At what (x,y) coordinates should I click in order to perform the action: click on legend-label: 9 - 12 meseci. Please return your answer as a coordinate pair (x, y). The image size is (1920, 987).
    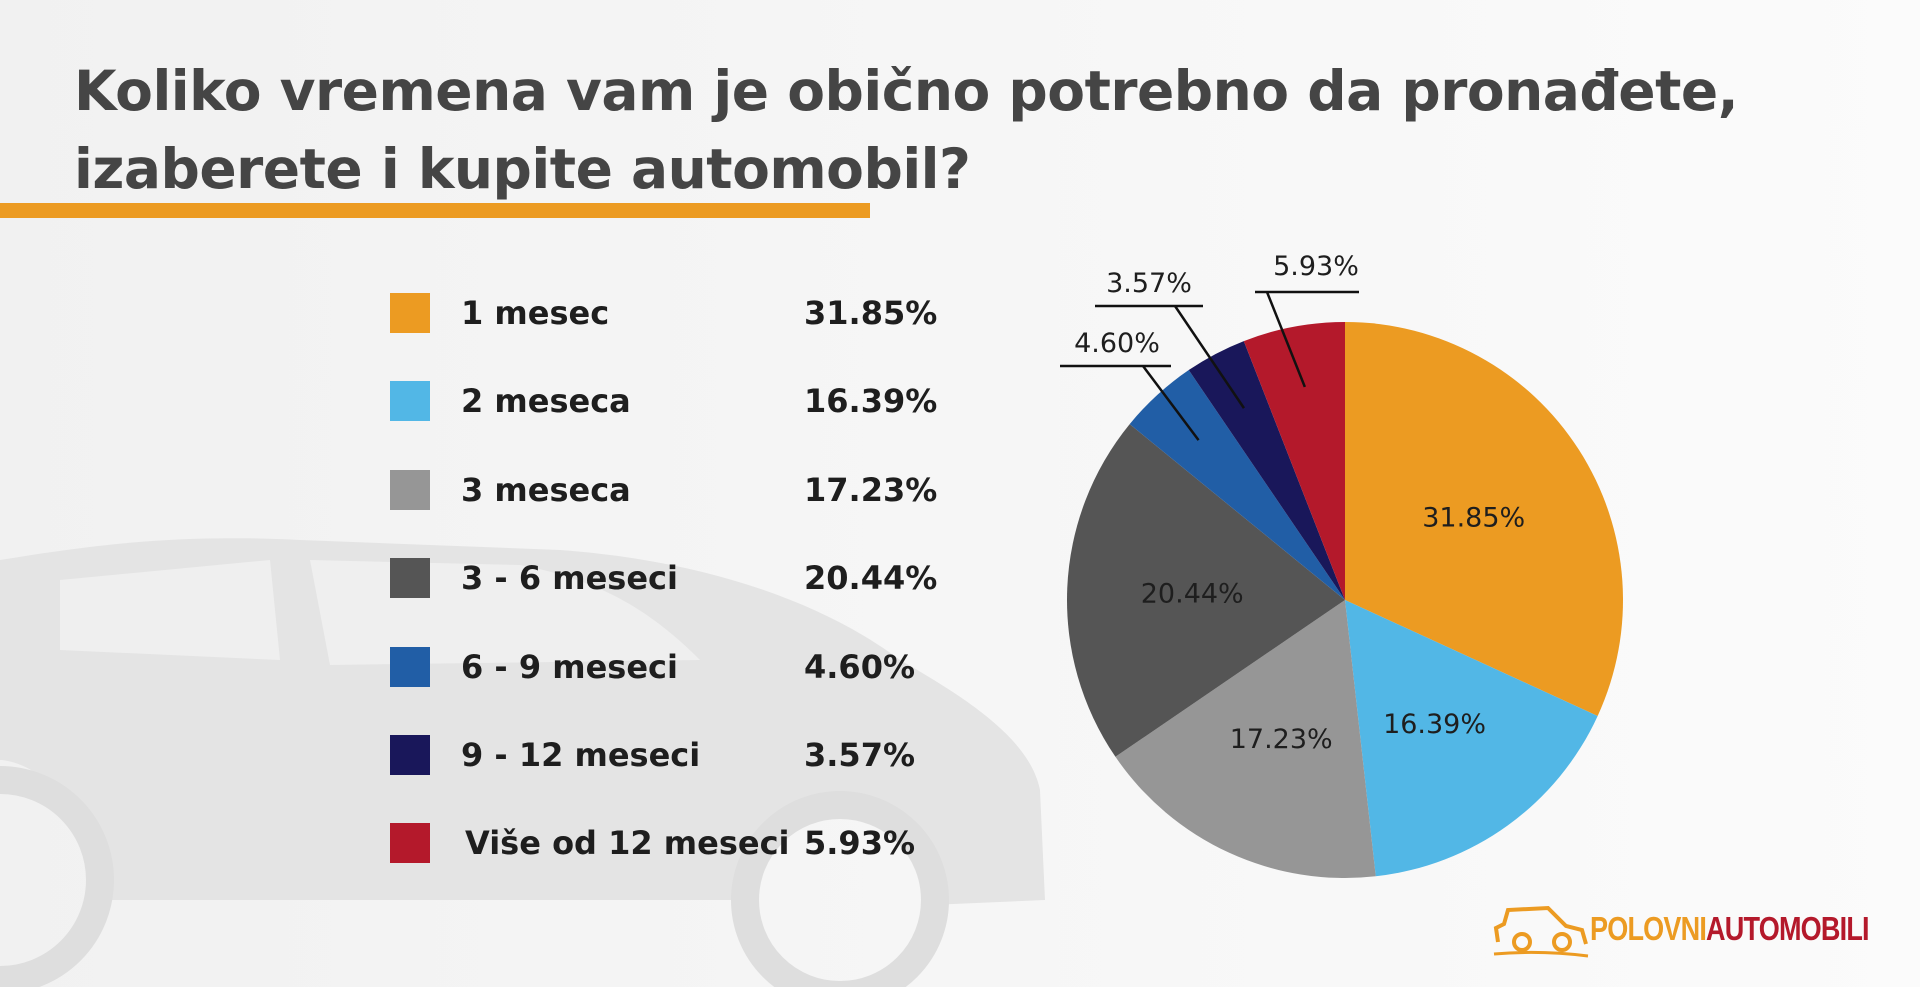
    Looking at the image, I should click on (581, 755).